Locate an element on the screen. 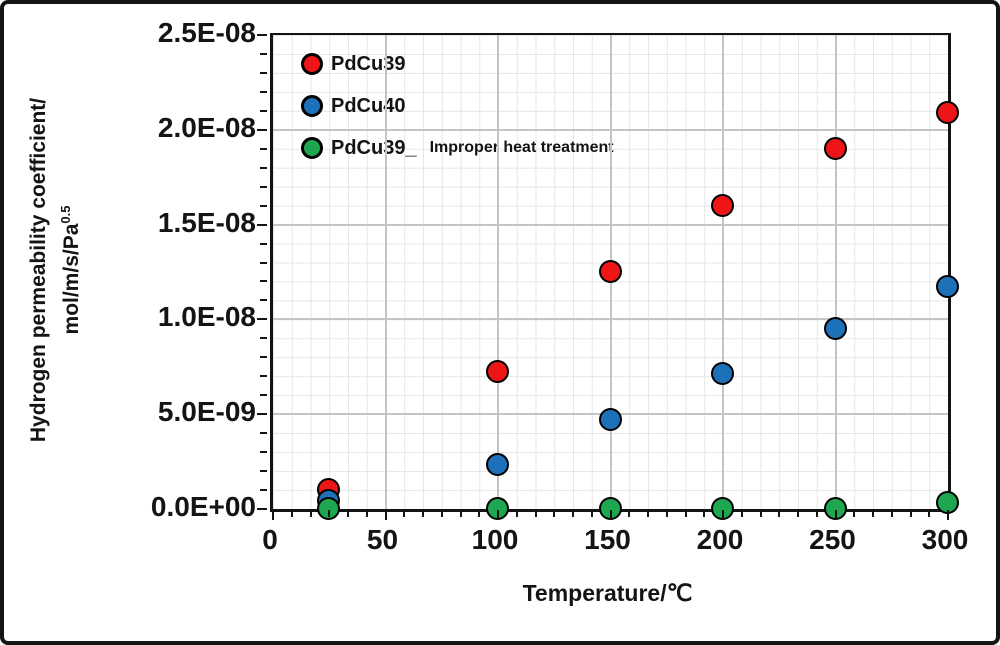 This screenshot has width=1000, height=645. x-tick-label: 150 is located at coordinates (607, 539).